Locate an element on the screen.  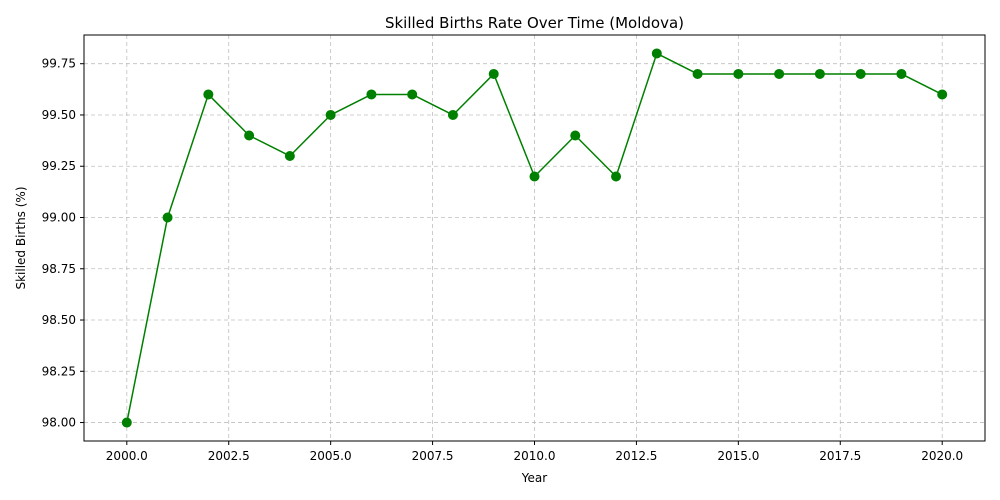
x-tick-label: 2007.5 is located at coordinates (433, 456).